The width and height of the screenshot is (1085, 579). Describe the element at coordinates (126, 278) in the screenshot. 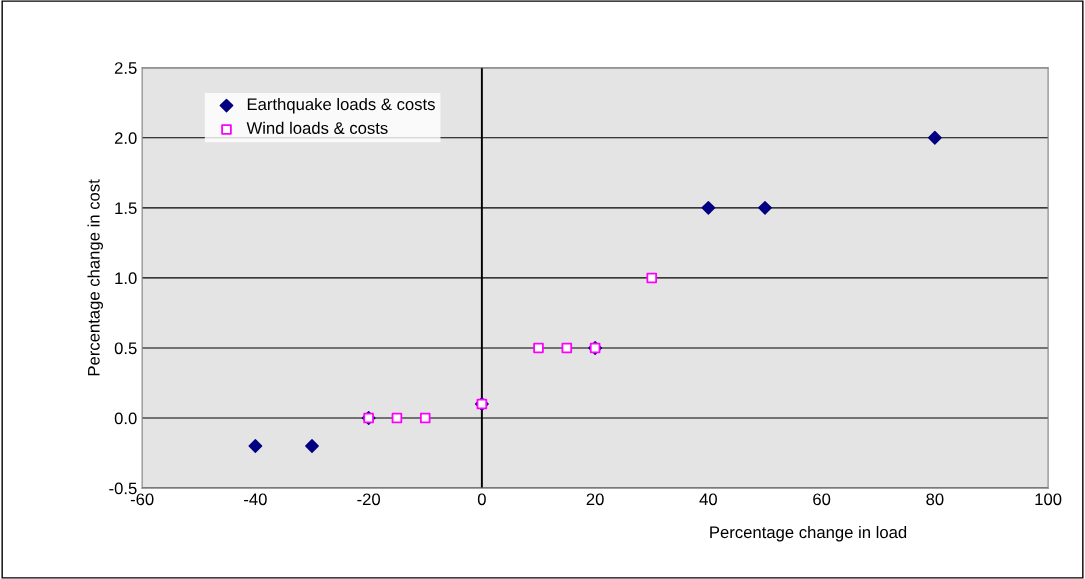

I see `y-tick-label: 1.0` at that location.